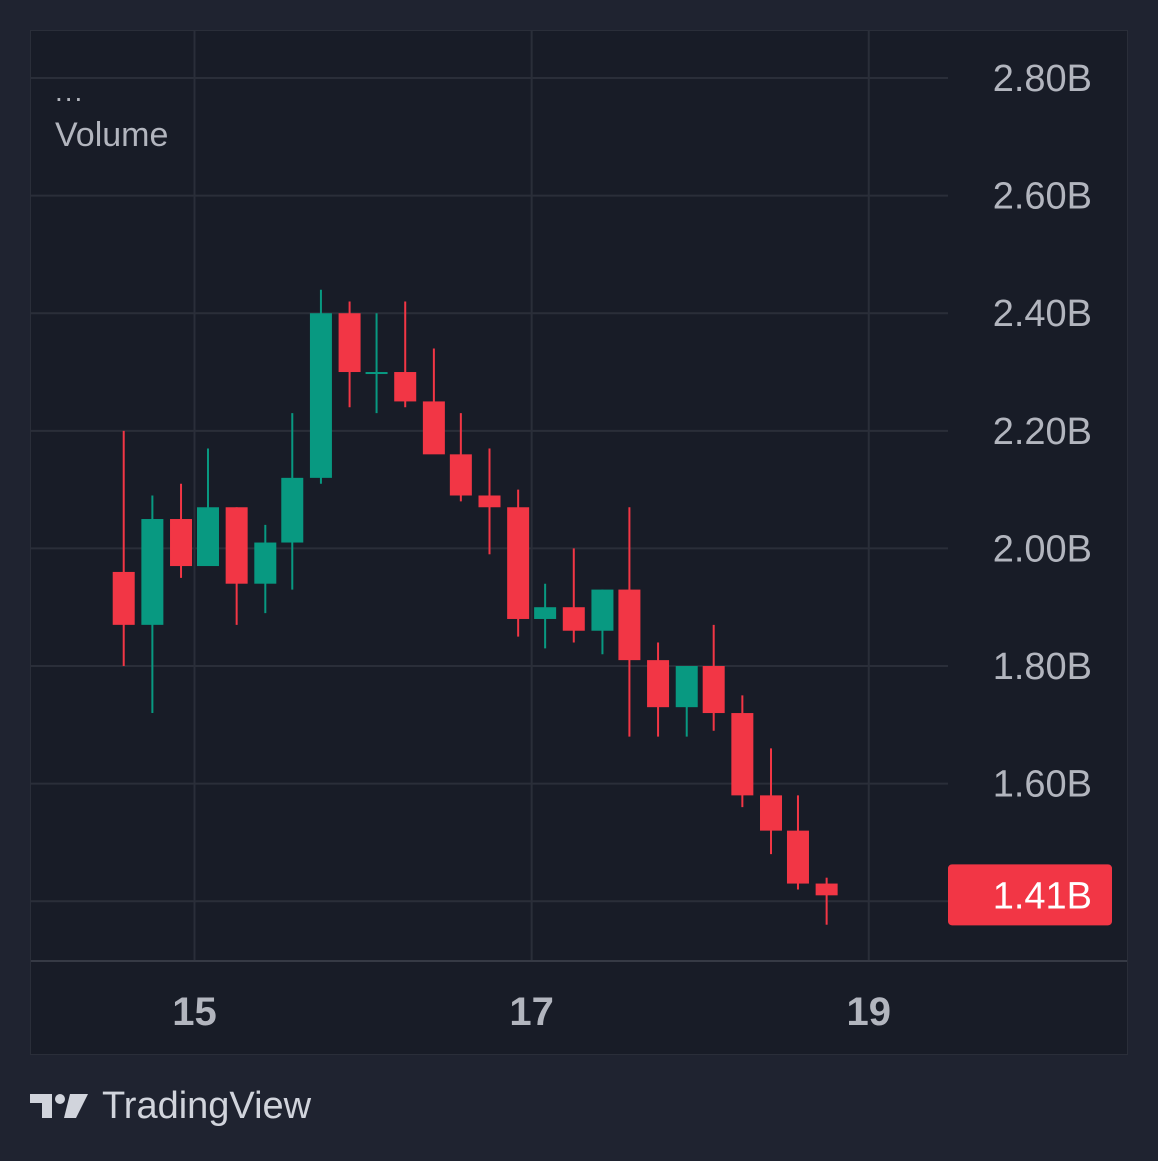 This screenshot has height=1161, width=1158. What do you see at coordinates (1042, 549) in the screenshot?
I see `y-tick-label: 2.00B` at bounding box center [1042, 549].